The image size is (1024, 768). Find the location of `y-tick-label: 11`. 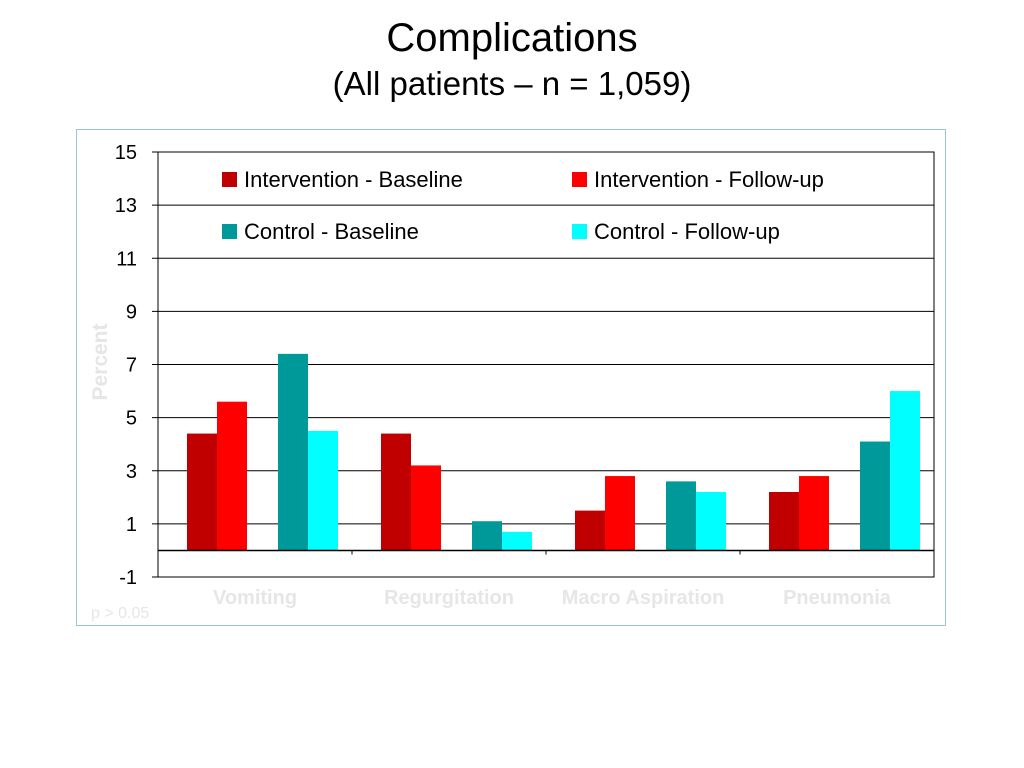

y-tick-label: 11 is located at coordinates (126, 259).